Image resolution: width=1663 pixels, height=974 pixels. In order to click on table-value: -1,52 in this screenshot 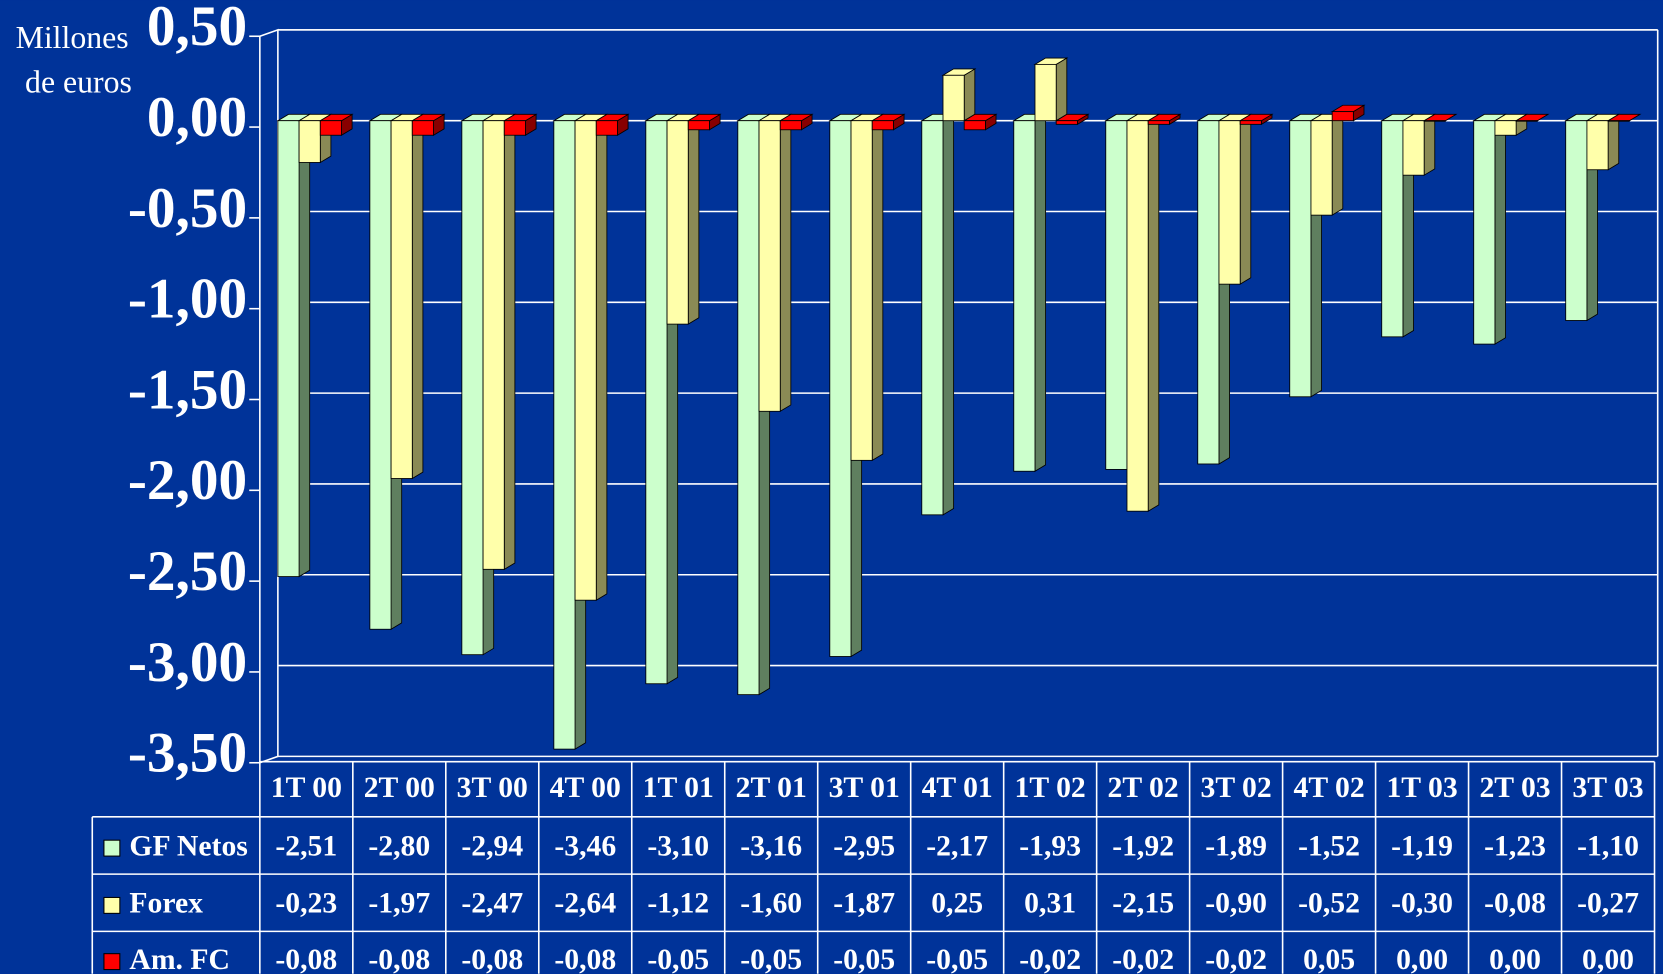, I will do `click(1329, 846)`.